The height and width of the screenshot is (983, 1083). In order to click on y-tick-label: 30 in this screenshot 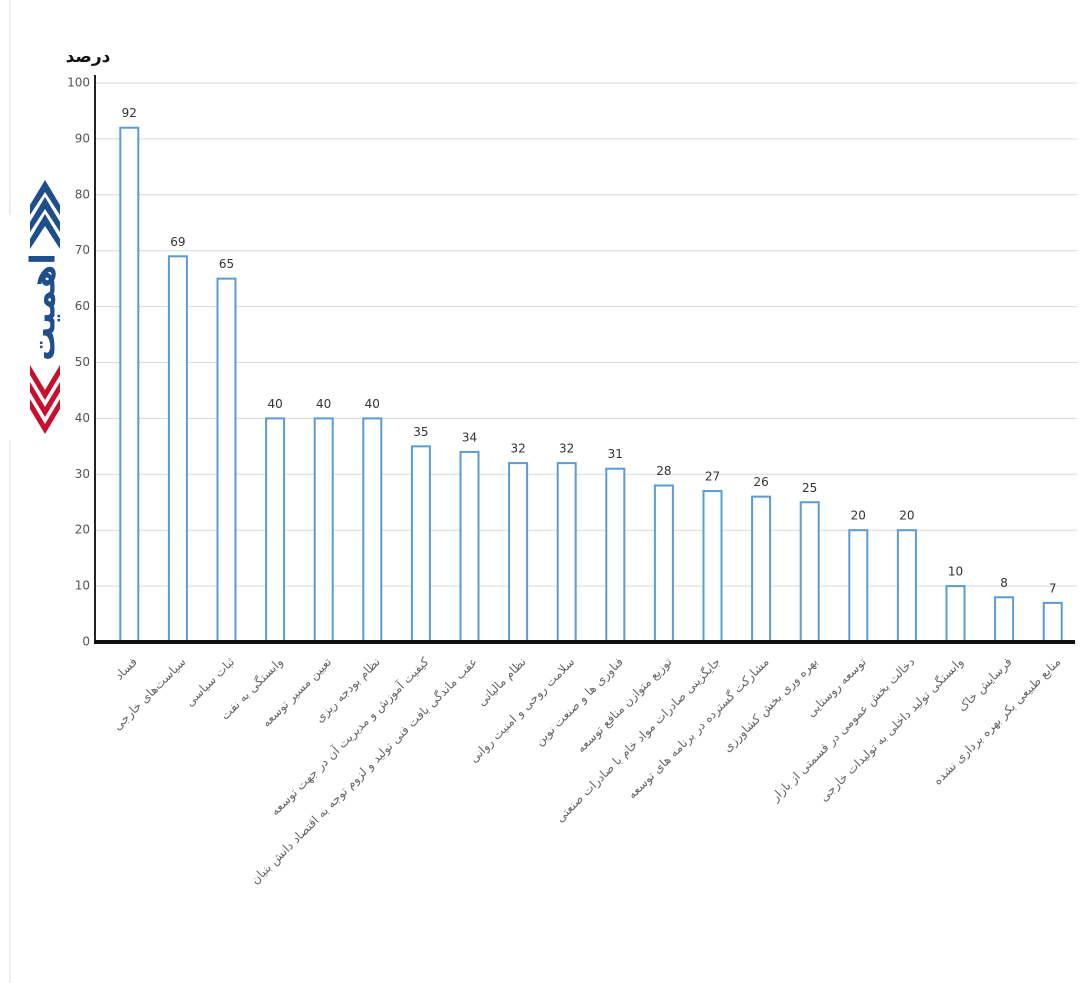, I will do `click(82, 474)`.